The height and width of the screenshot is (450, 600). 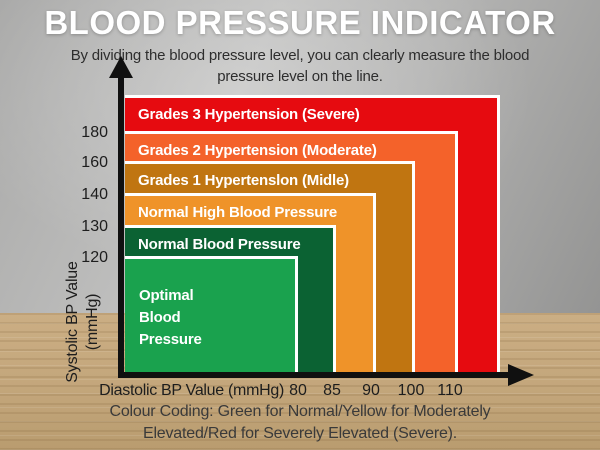 I want to click on x-axis, so click(x=314, y=375).